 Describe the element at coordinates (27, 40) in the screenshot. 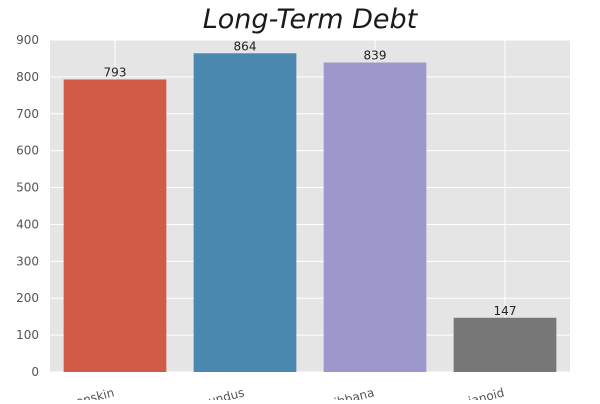

I see `y-tick-label: 900` at that location.